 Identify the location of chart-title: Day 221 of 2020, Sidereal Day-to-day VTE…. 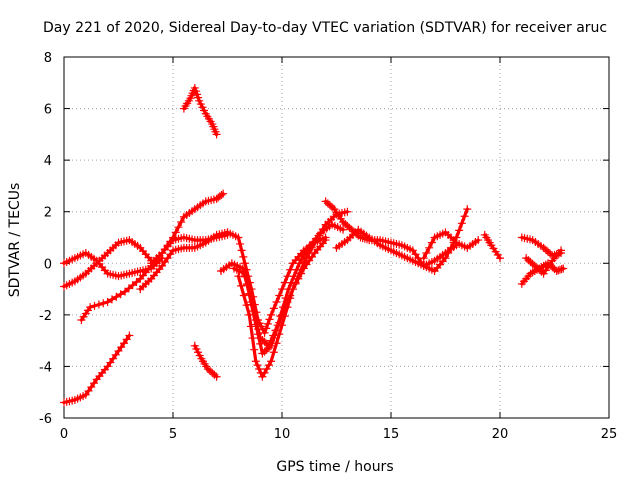
(325, 28).